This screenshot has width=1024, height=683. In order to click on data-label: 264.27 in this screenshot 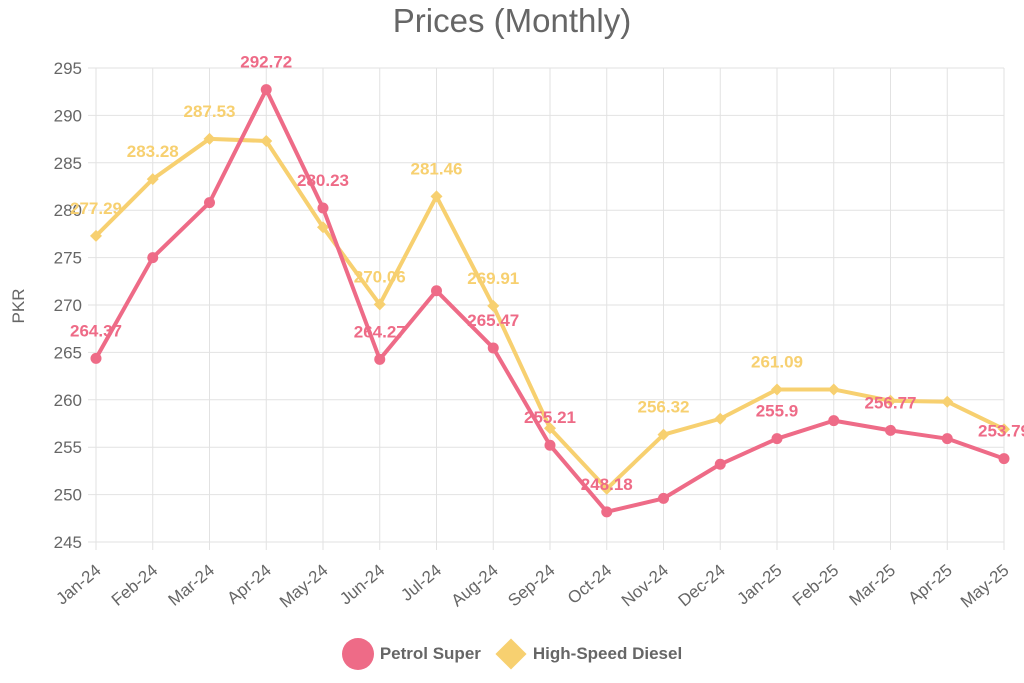, I will do `click(380, 331)`.